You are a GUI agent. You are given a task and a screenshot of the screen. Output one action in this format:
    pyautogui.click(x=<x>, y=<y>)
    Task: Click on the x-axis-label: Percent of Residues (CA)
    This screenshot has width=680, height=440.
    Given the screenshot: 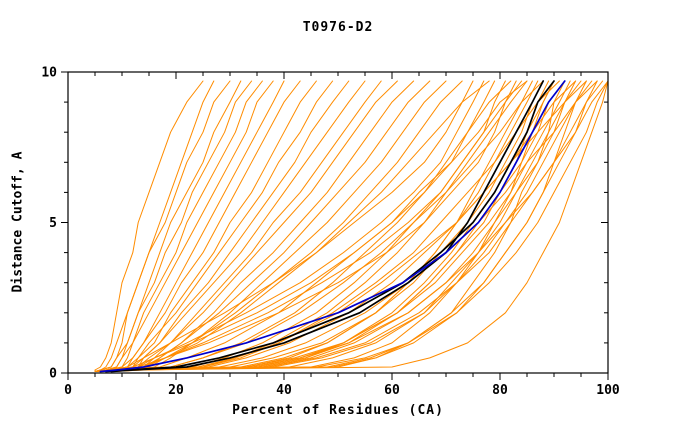 What is the action you would take?
    pyautogui.click(x=338, y=410)
    